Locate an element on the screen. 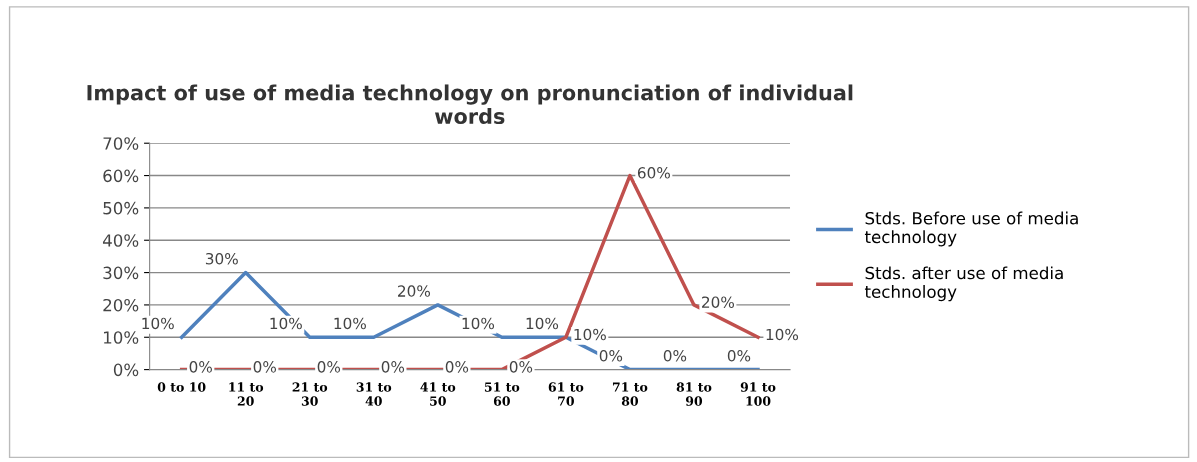  y-tick-label: 20% is located at coordinates (121, 305).